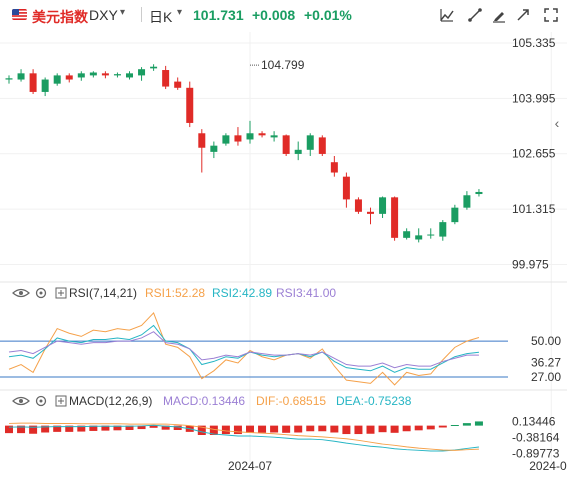 The width and height of the screenshot is (567, 477). I want to click on time-tick-label: 2024-08, so click(548, 466).